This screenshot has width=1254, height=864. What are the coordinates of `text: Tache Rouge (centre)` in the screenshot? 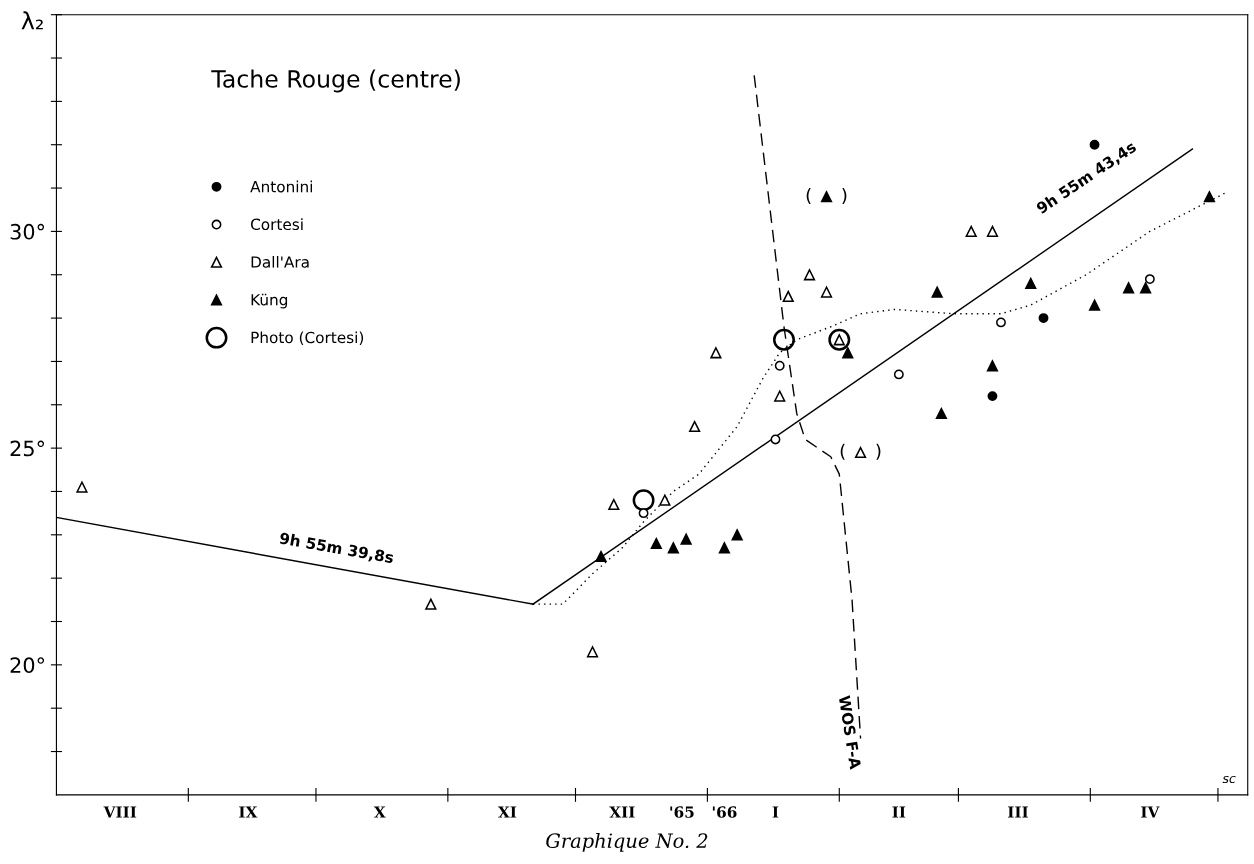 It's located at (335, 81).